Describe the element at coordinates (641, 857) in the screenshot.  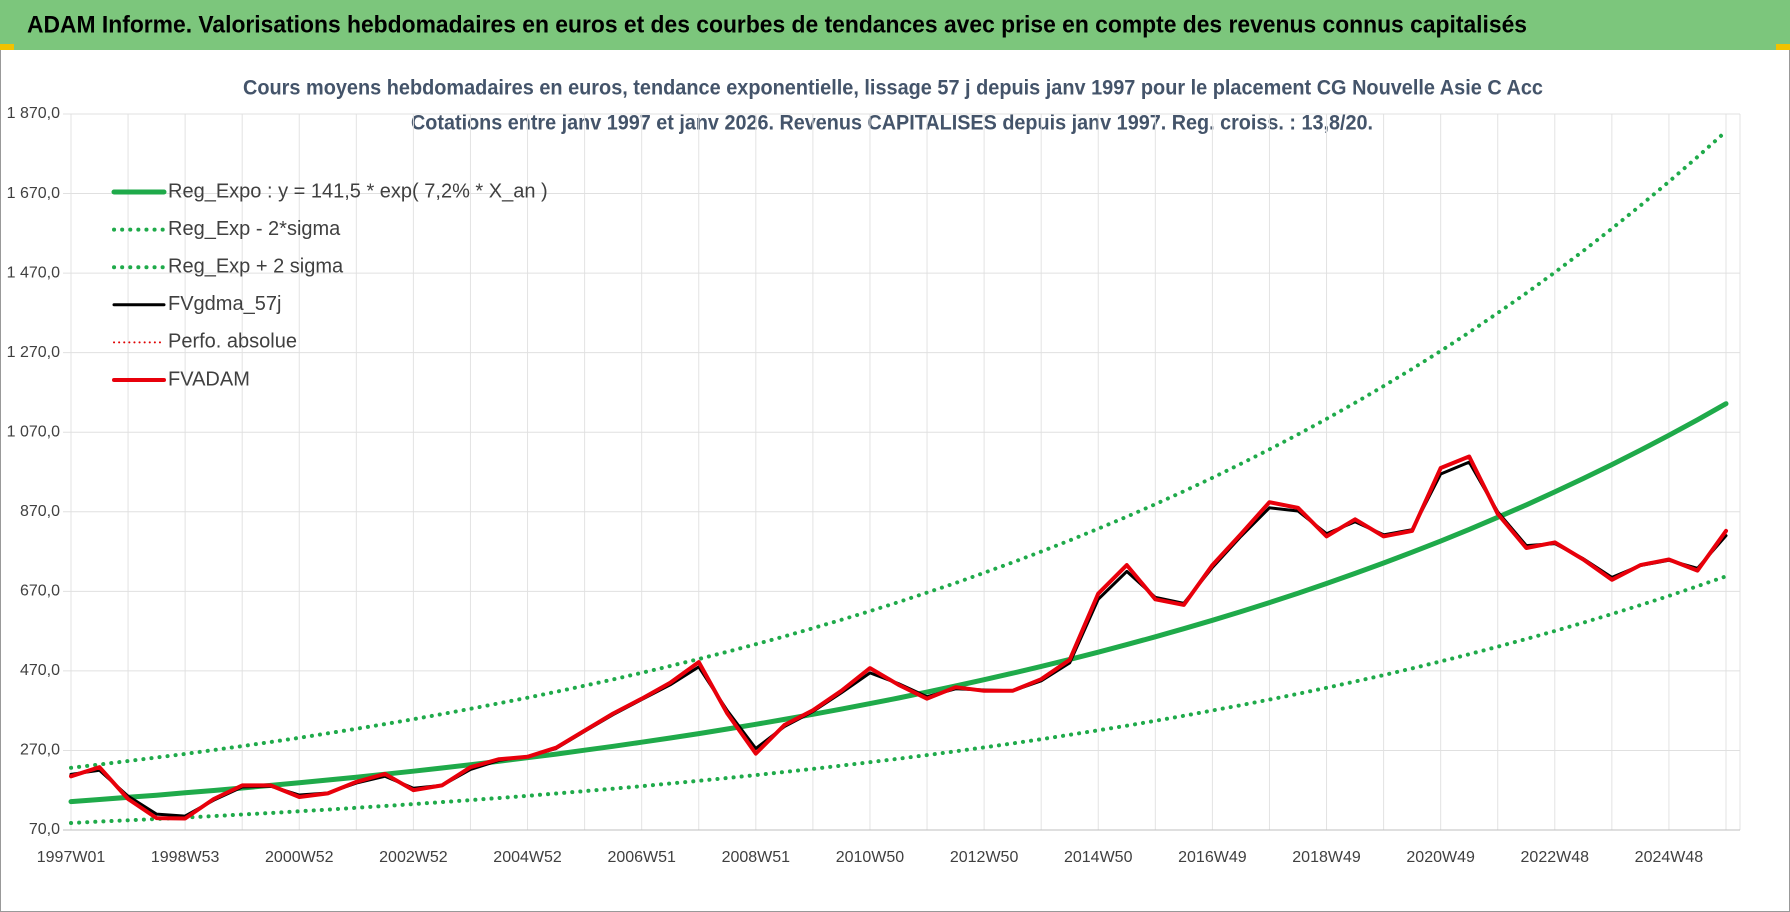
I see `x-tick-label: 2006W51` at that location.